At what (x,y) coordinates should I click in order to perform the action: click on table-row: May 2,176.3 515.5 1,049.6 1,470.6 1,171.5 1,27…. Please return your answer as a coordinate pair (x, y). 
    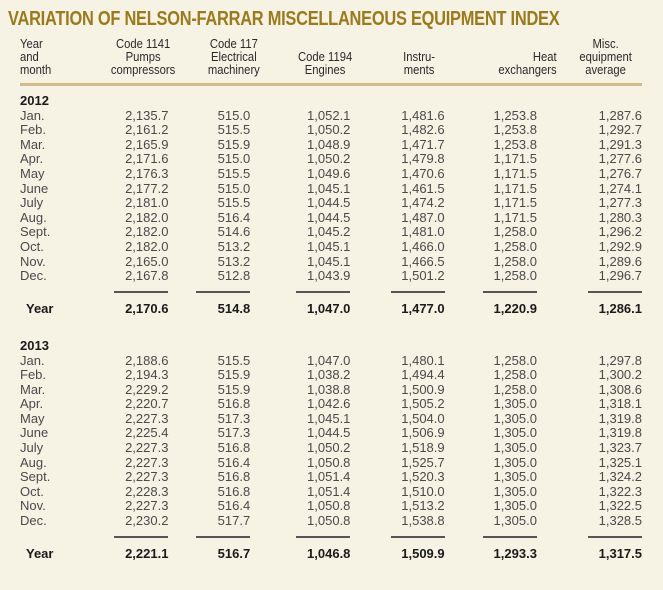
    Looking at the image, I should click on (331, 173).